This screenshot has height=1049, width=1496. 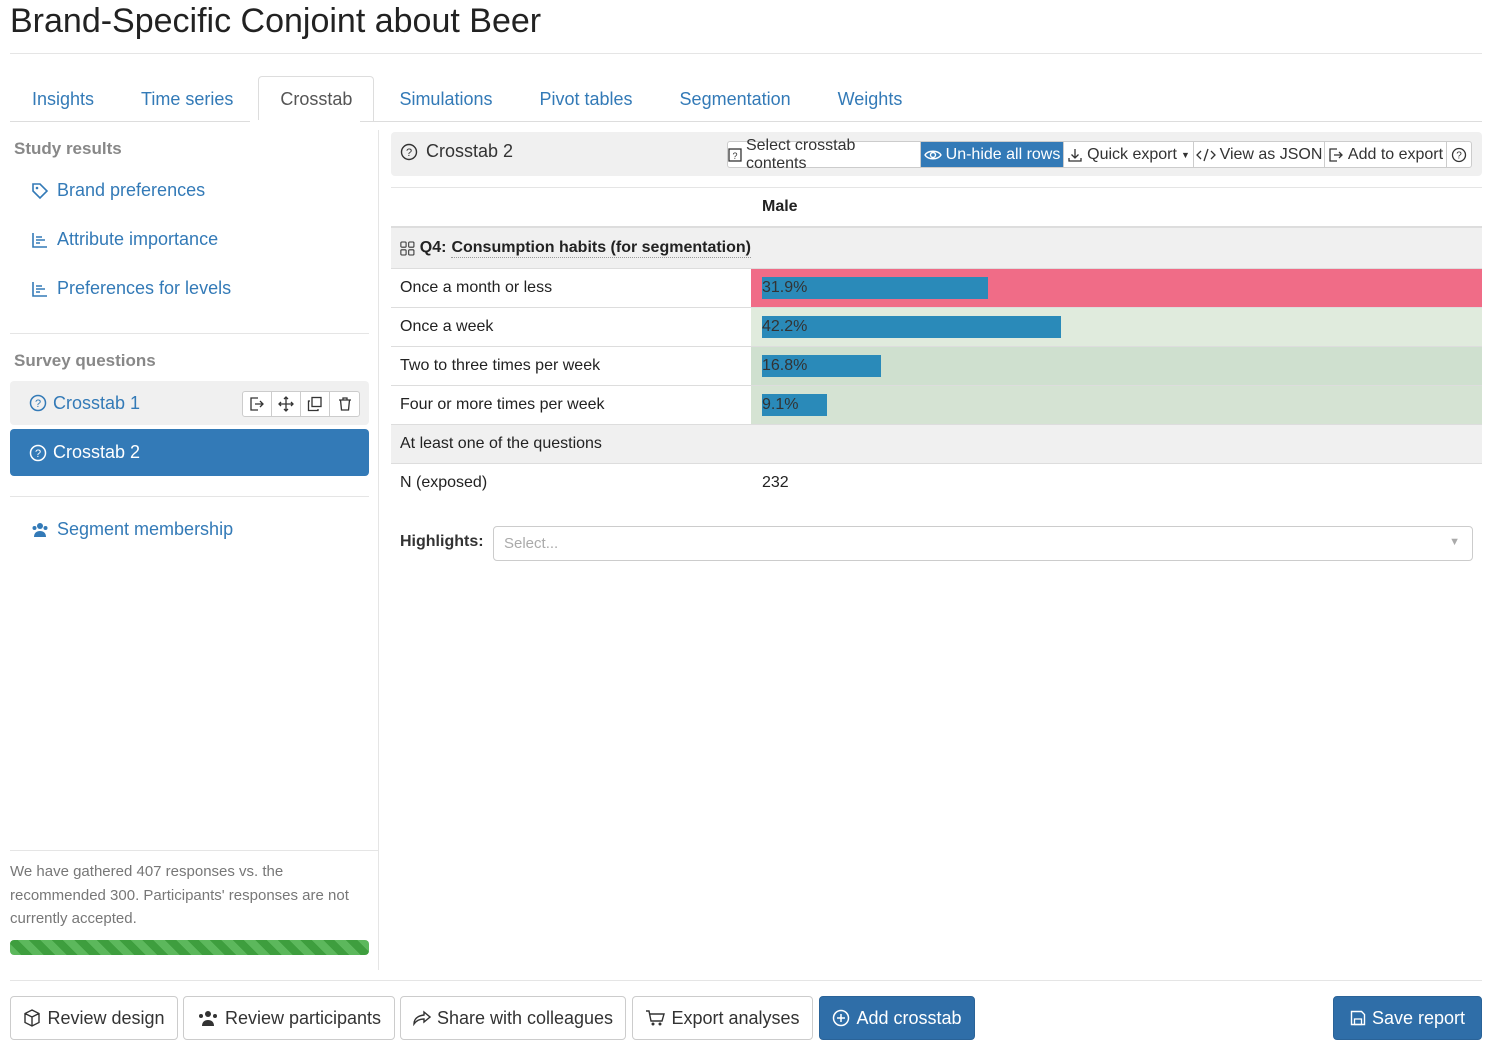 What do you see at coordinates (780, 404) in the screenshot?
I see `value-label: 9.1%` at bounding box center [780, 404].